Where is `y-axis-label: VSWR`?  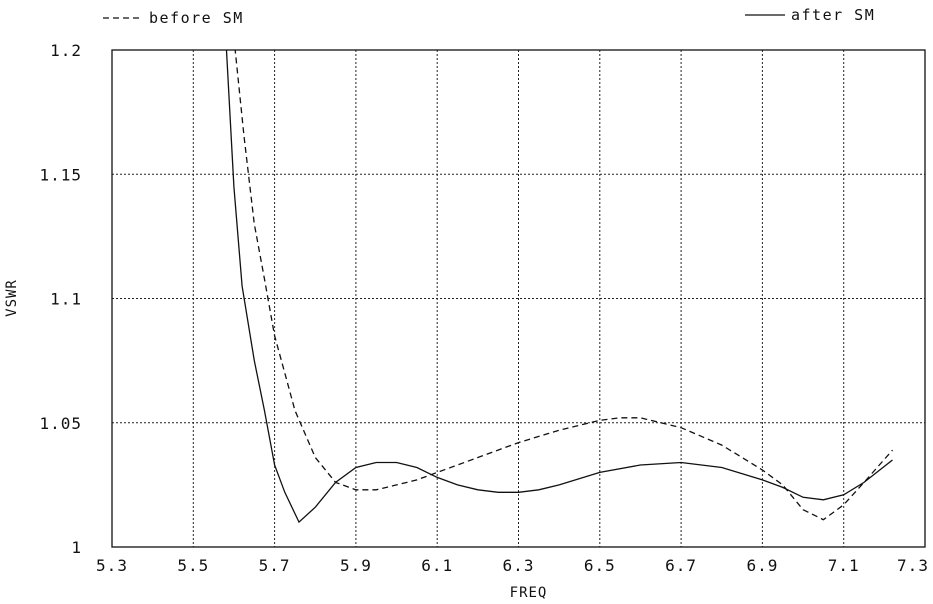
y-axis-label: VSWR is located at coordinates (12, 298).